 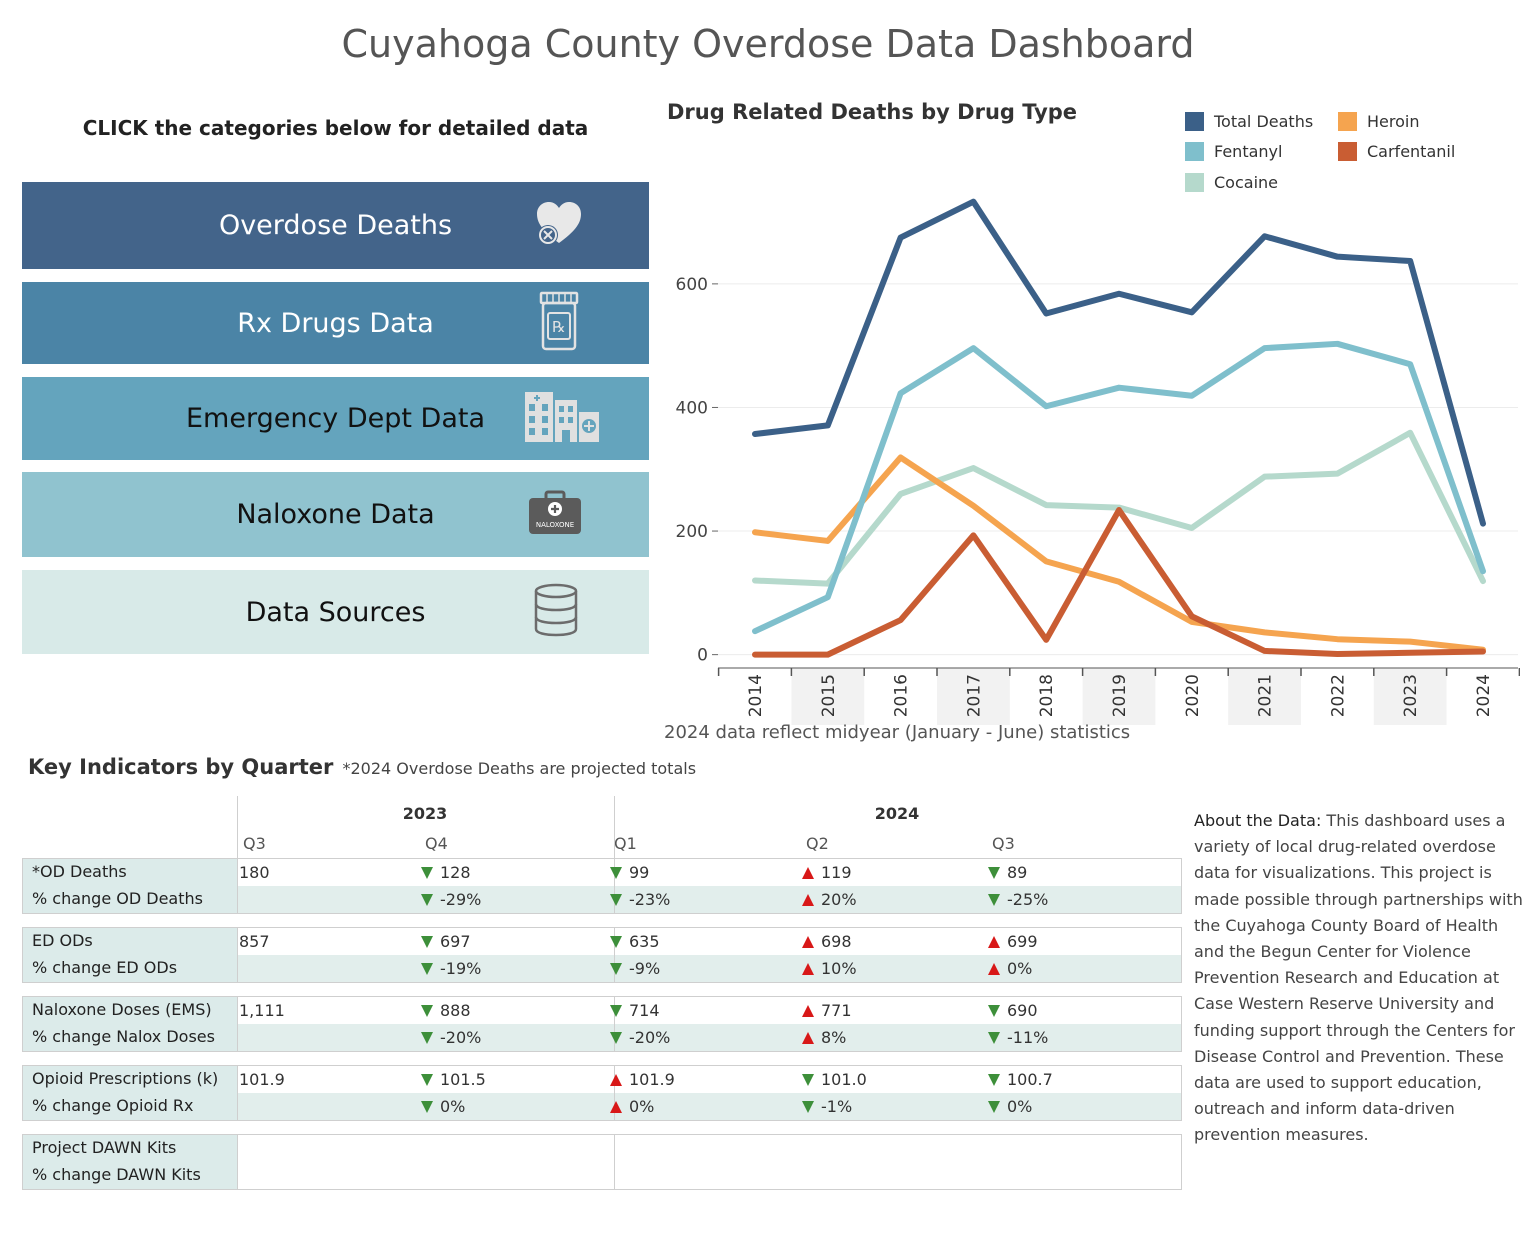 What do you see at coordinates (446, 941) in the screenshot?
I see `indicator-value: 697` at bounding box center [446, 941].